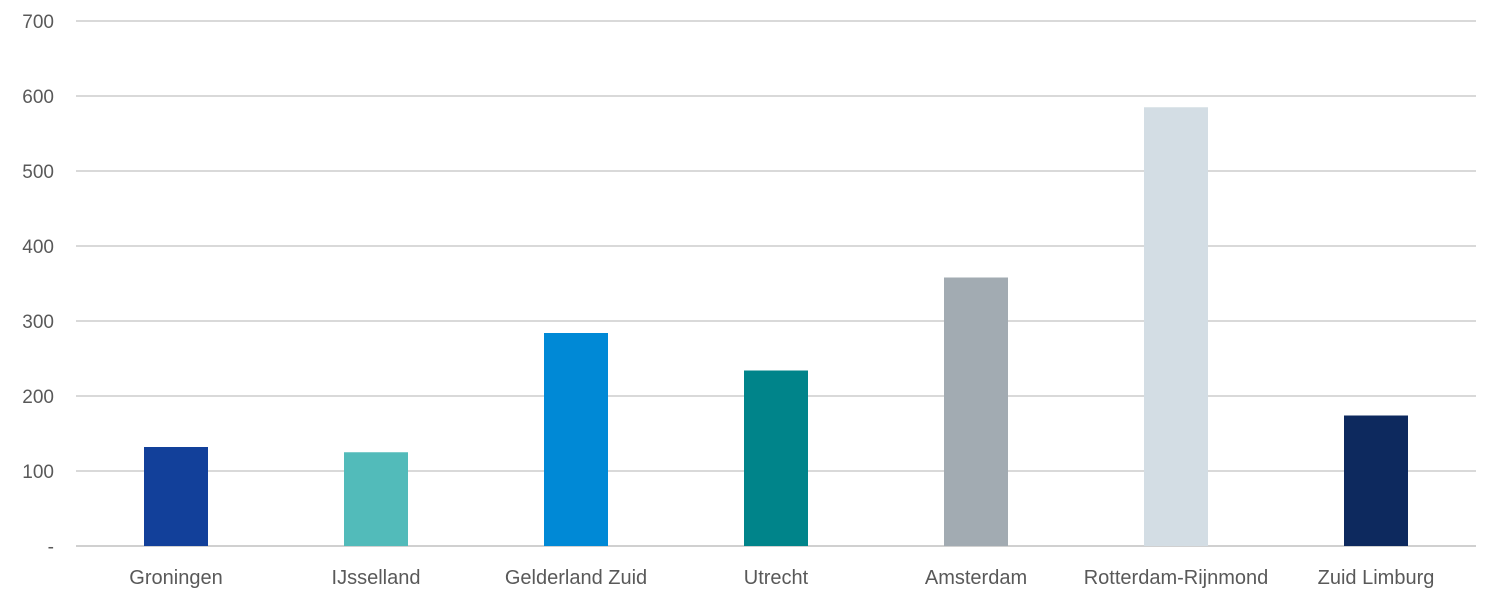 This screenshot has height=589, width=1490. What do you see at coordinates (38, 97) in the screenshot?
I see `y-tick-label: 600` at bounding box center [38, 97].